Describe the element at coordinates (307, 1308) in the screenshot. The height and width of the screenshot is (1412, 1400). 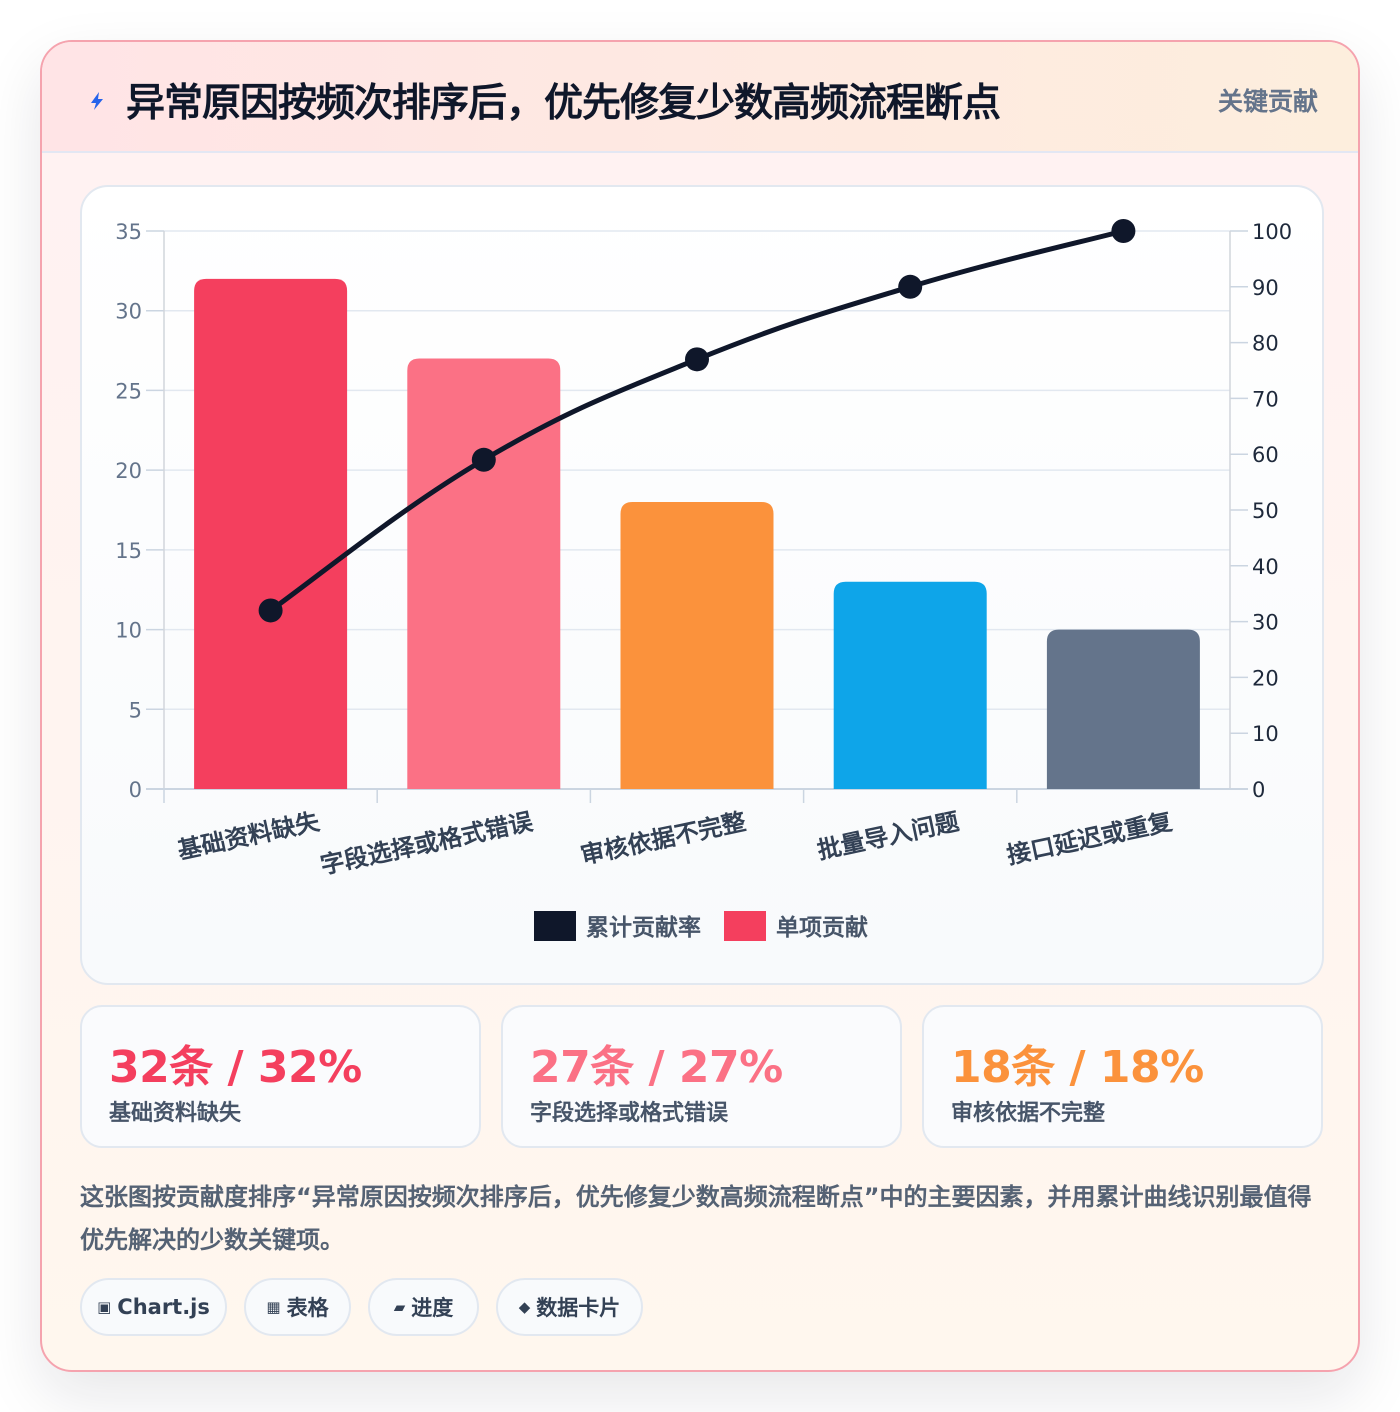
I see `chip-label: 表格` at that location.